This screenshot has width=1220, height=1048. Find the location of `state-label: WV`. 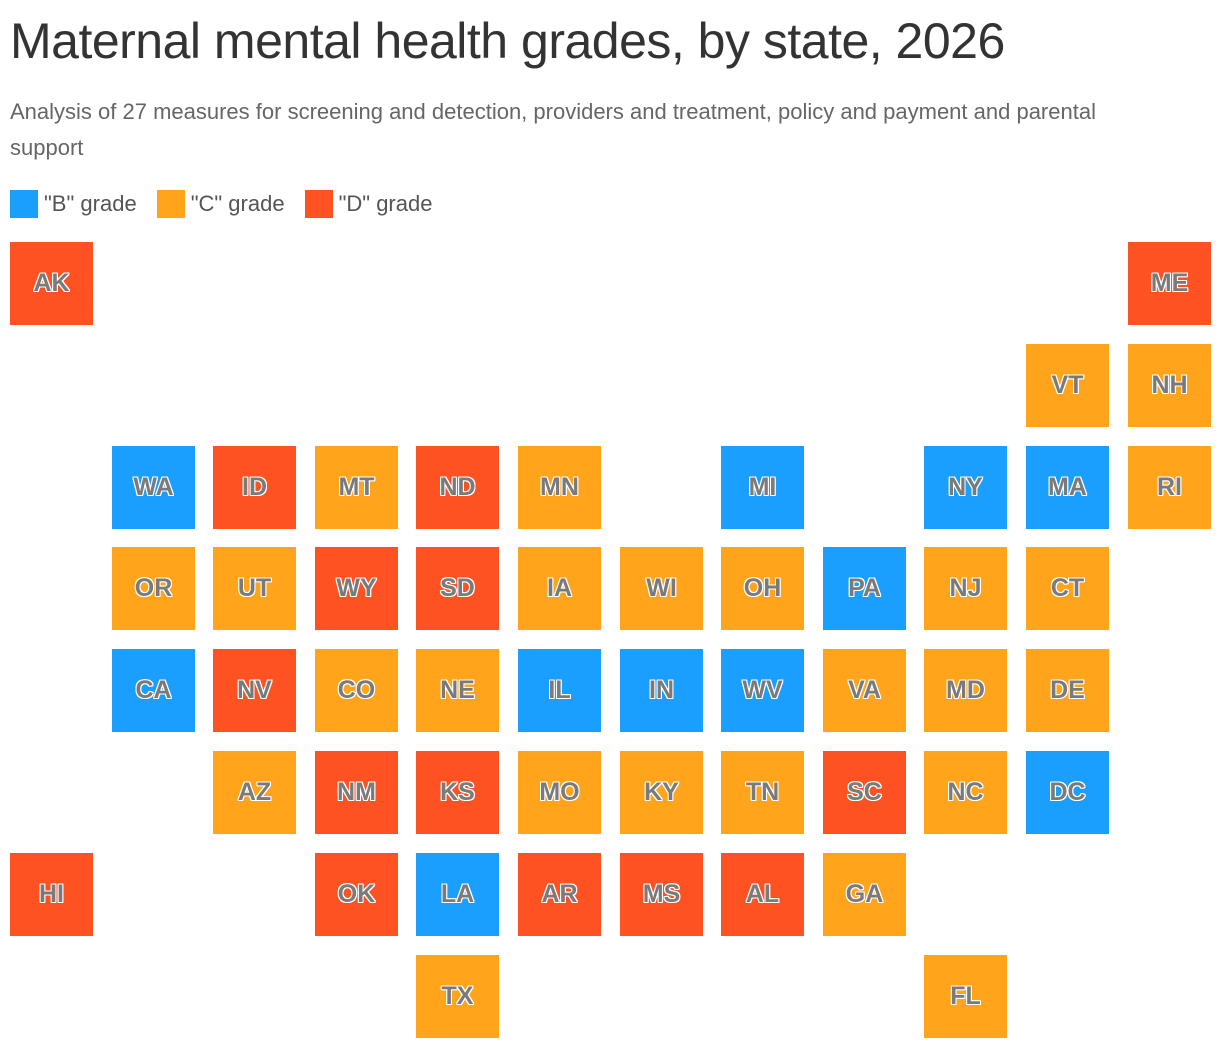

state-label: WV is located at coordinates (762, 690).